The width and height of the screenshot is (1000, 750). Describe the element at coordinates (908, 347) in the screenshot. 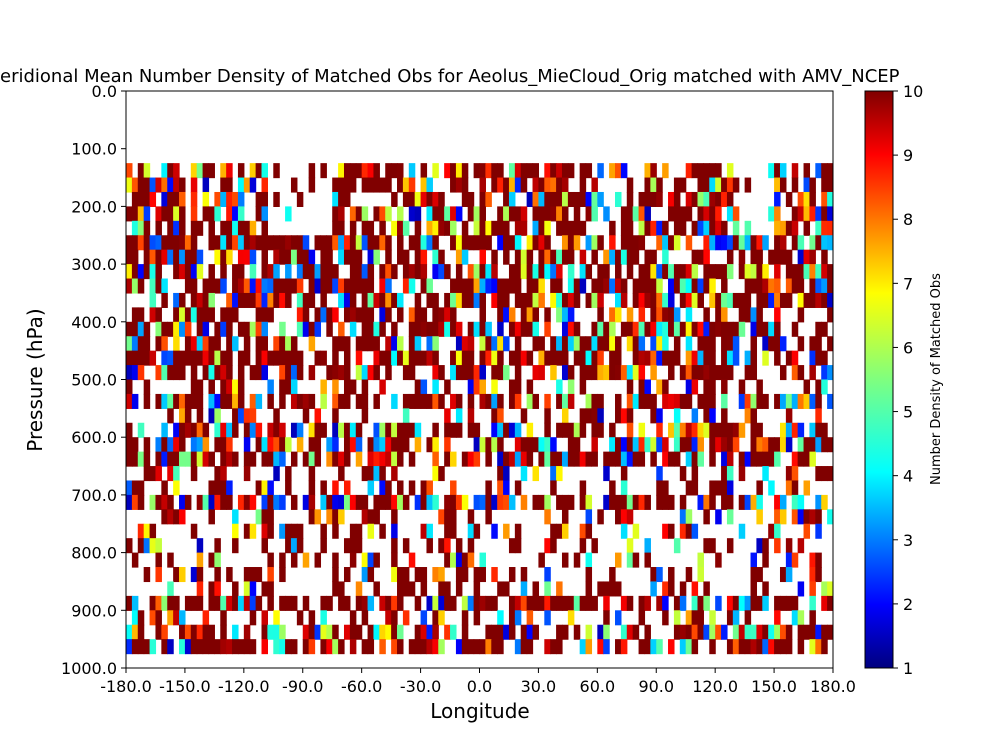

I see `colorbar-tick-label: 6` at that location.